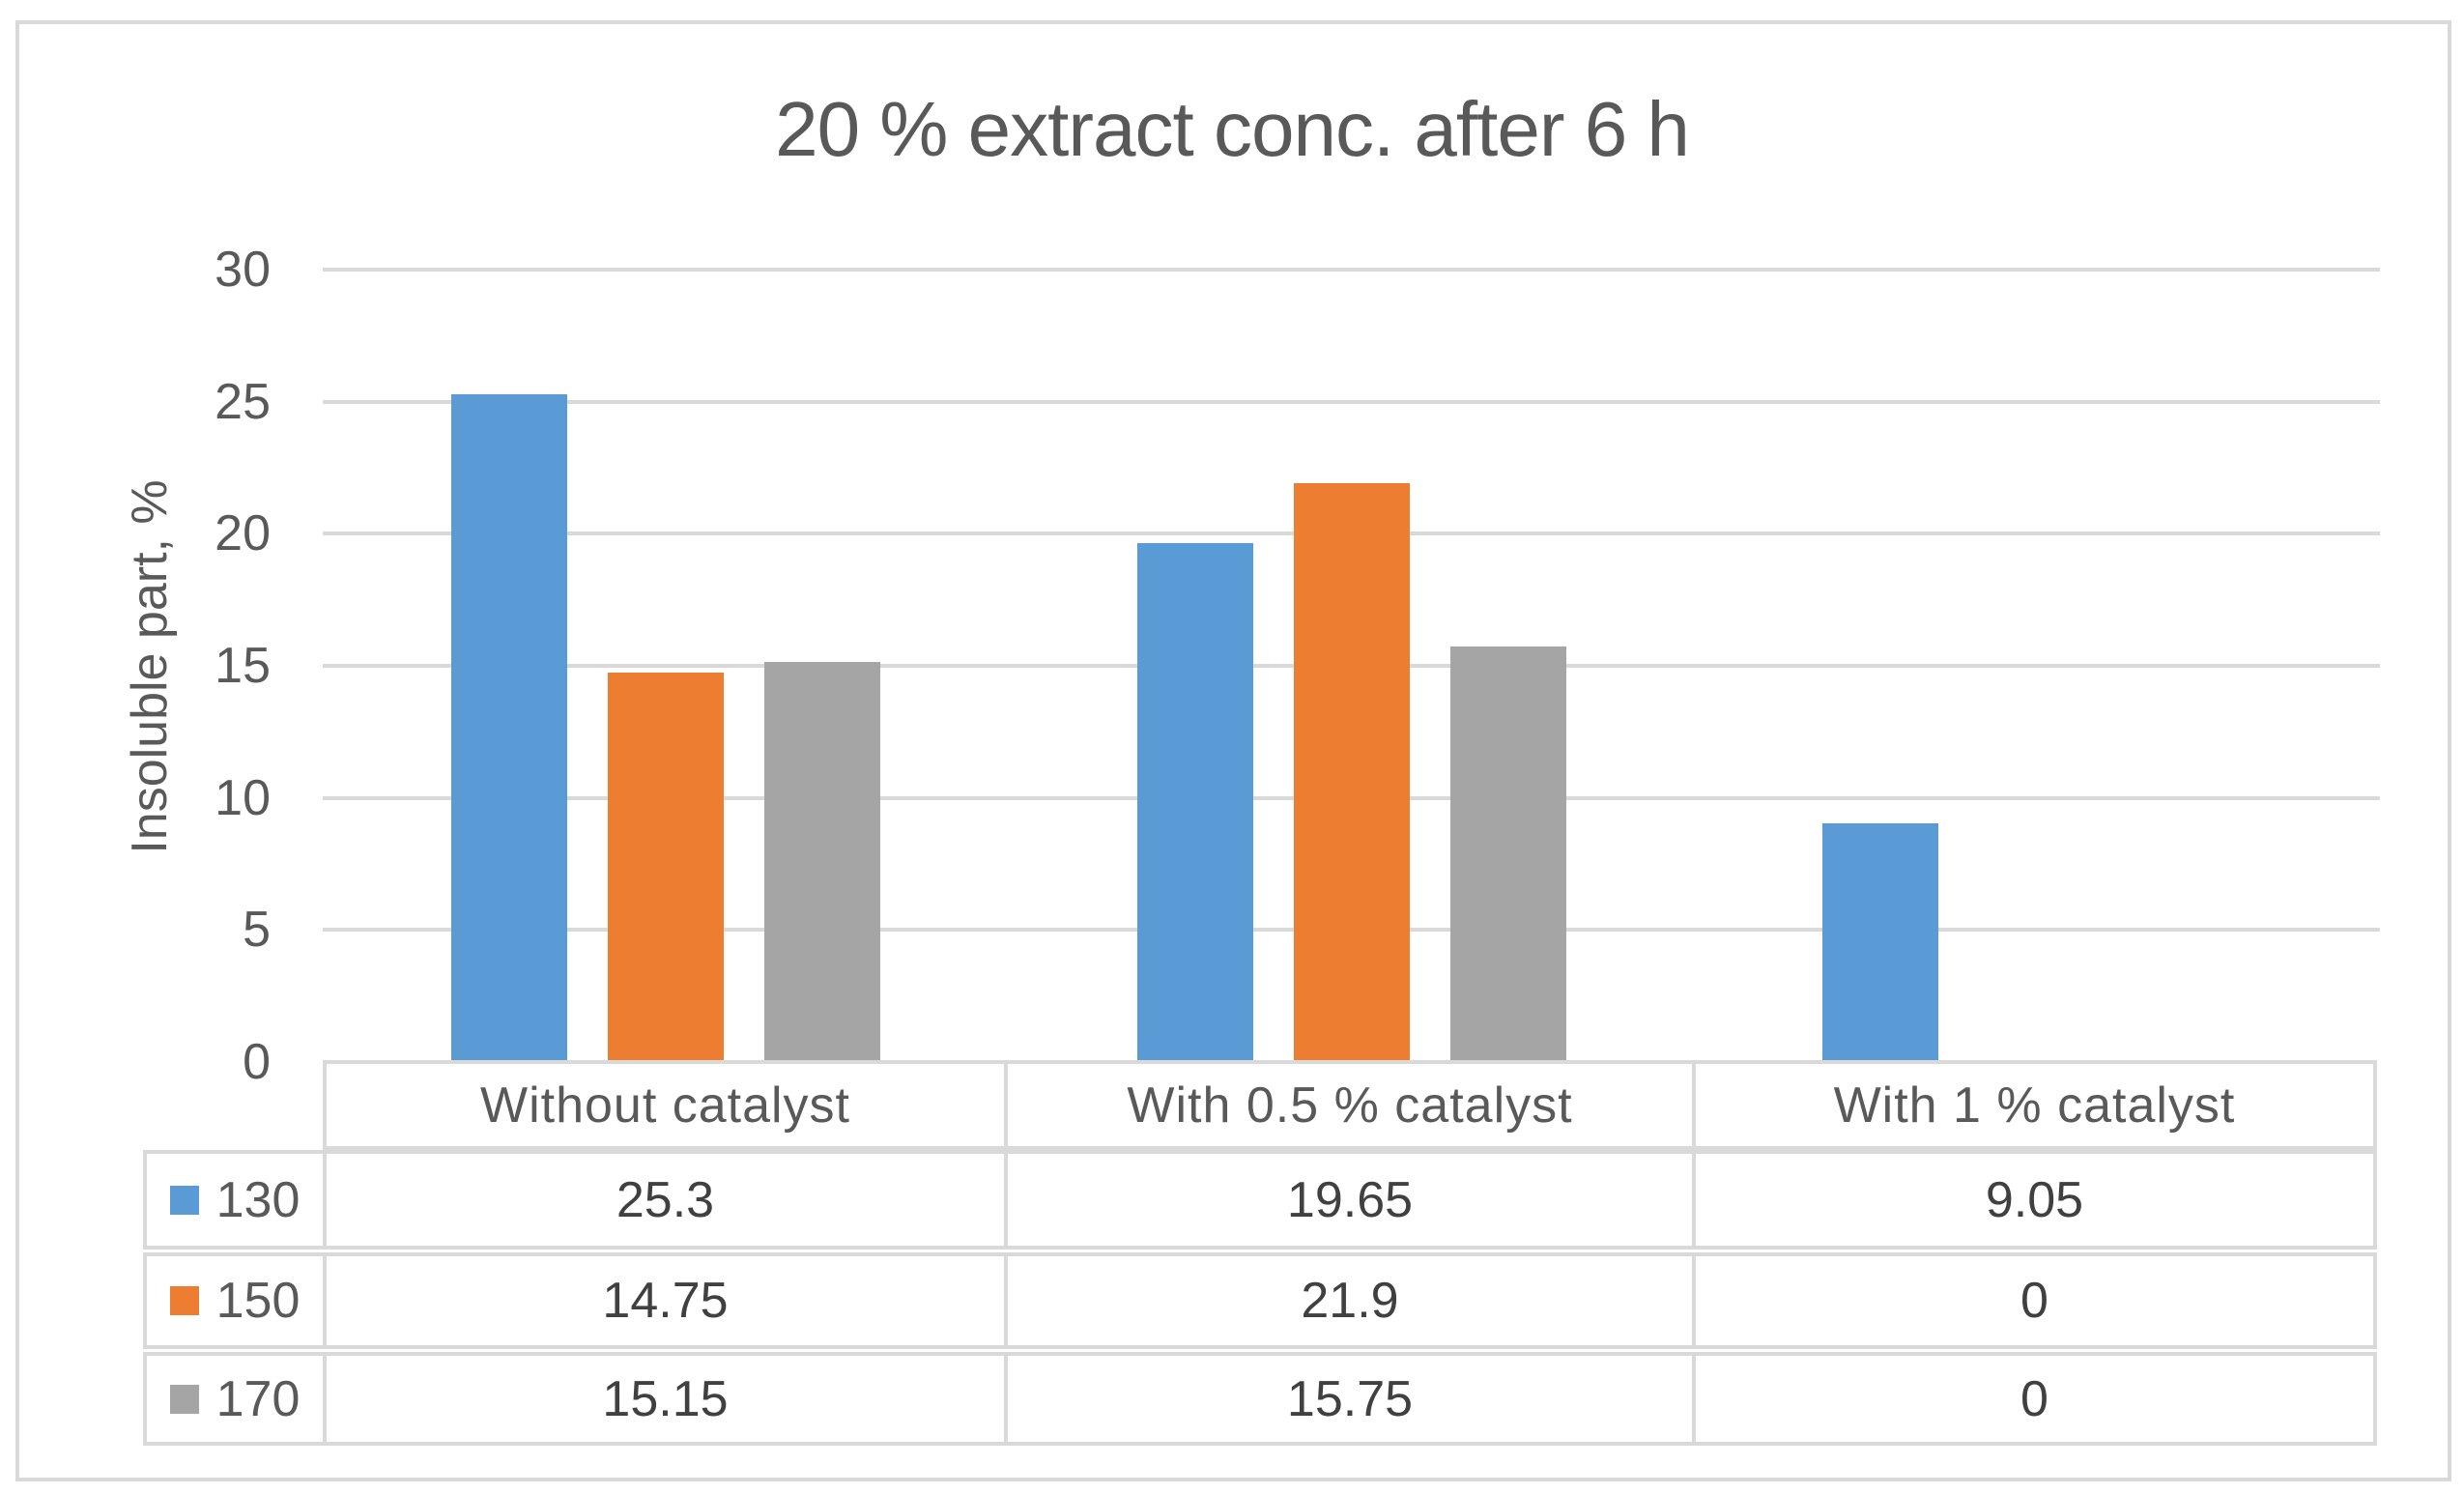 The image size is (2464, 1494). I want to click on y-tick-label-10: 10, so click(243, 797).